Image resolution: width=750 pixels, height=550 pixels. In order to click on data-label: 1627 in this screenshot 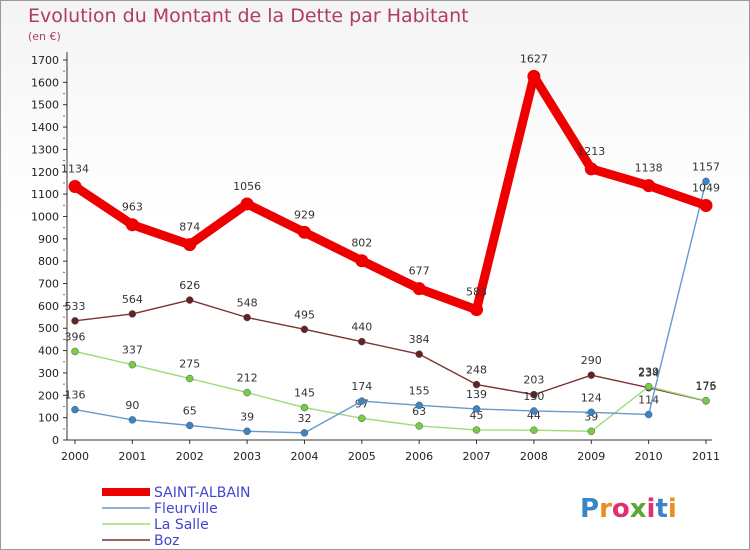, I will do `click(534, 58)`.